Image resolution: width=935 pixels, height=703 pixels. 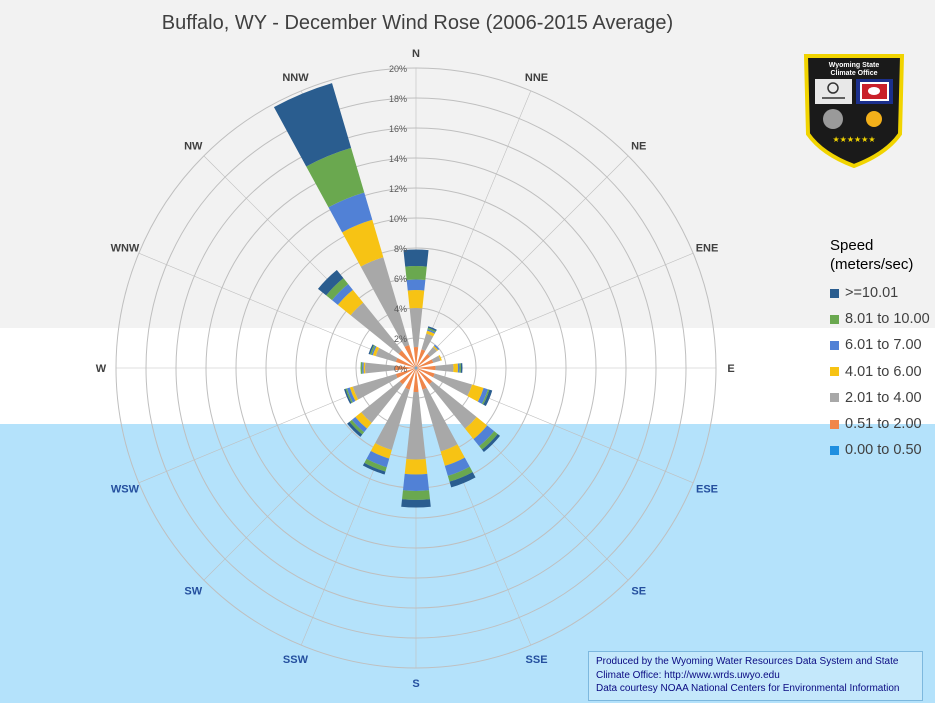 What do you see at coordinates (416, 503) in the screenshot?
I see `wedge-s--10-01` at bounding box center [416, 503].